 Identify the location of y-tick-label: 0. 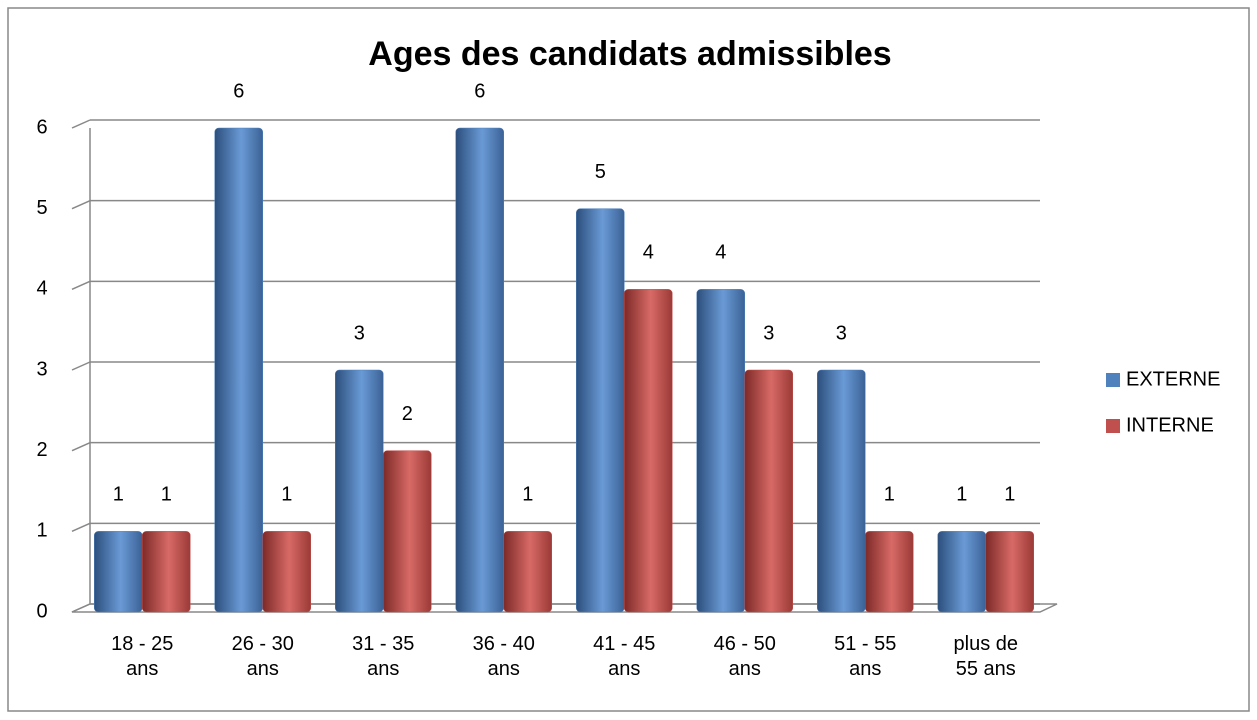
(41, 611).